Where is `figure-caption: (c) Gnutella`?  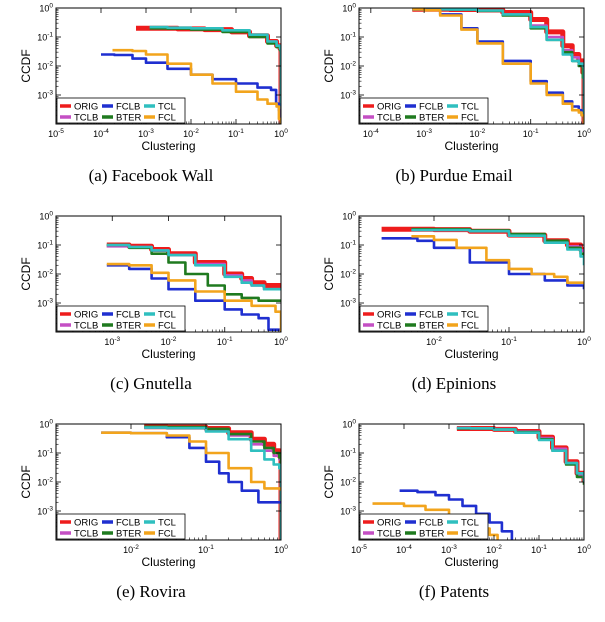 figure-caption: (c) Gnutella is located at coordinates (151, 383).